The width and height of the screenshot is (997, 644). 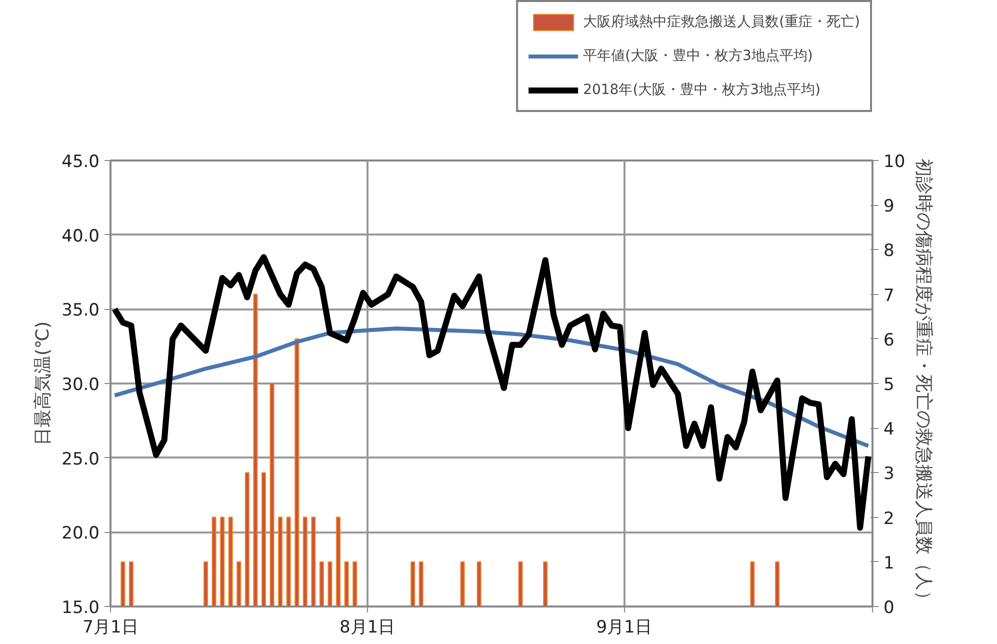 I want to click on y2-tick-label: 10, so click(x=895, y=162).